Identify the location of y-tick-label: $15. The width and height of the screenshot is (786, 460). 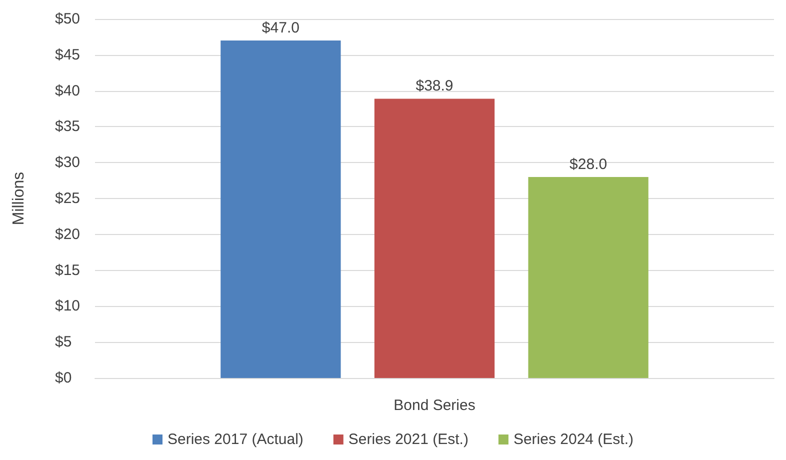
(67, 270).